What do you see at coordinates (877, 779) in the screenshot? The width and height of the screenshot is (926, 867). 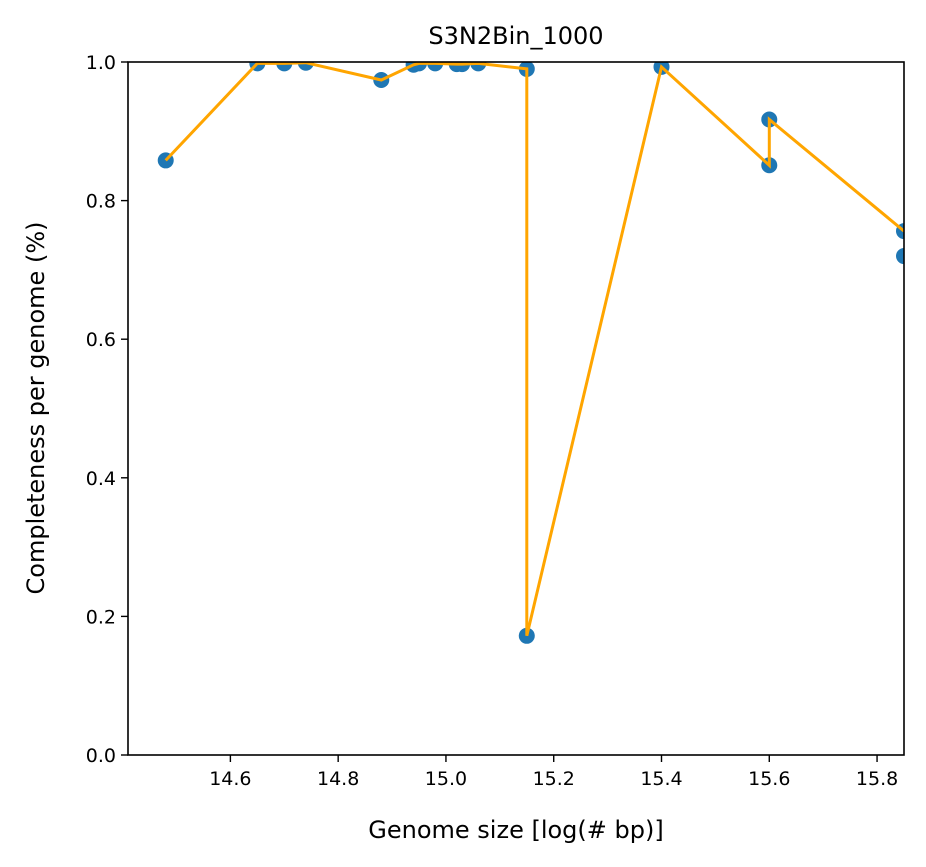 I see `x-tick-label: 15.8` at bounding box center [877, 779].